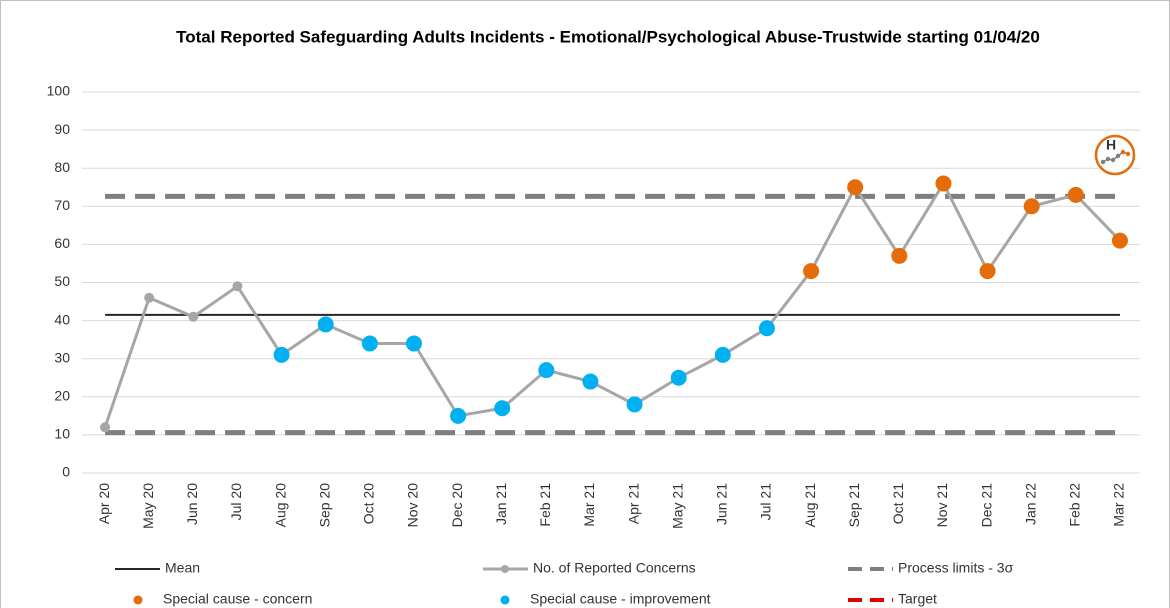 The height and width of the screenshot is (608, 1170). What do you see at coordinates (237, 599) in the screenshot?
I see `legend-label: Special cause - concern` at bounding box center [237, 599].